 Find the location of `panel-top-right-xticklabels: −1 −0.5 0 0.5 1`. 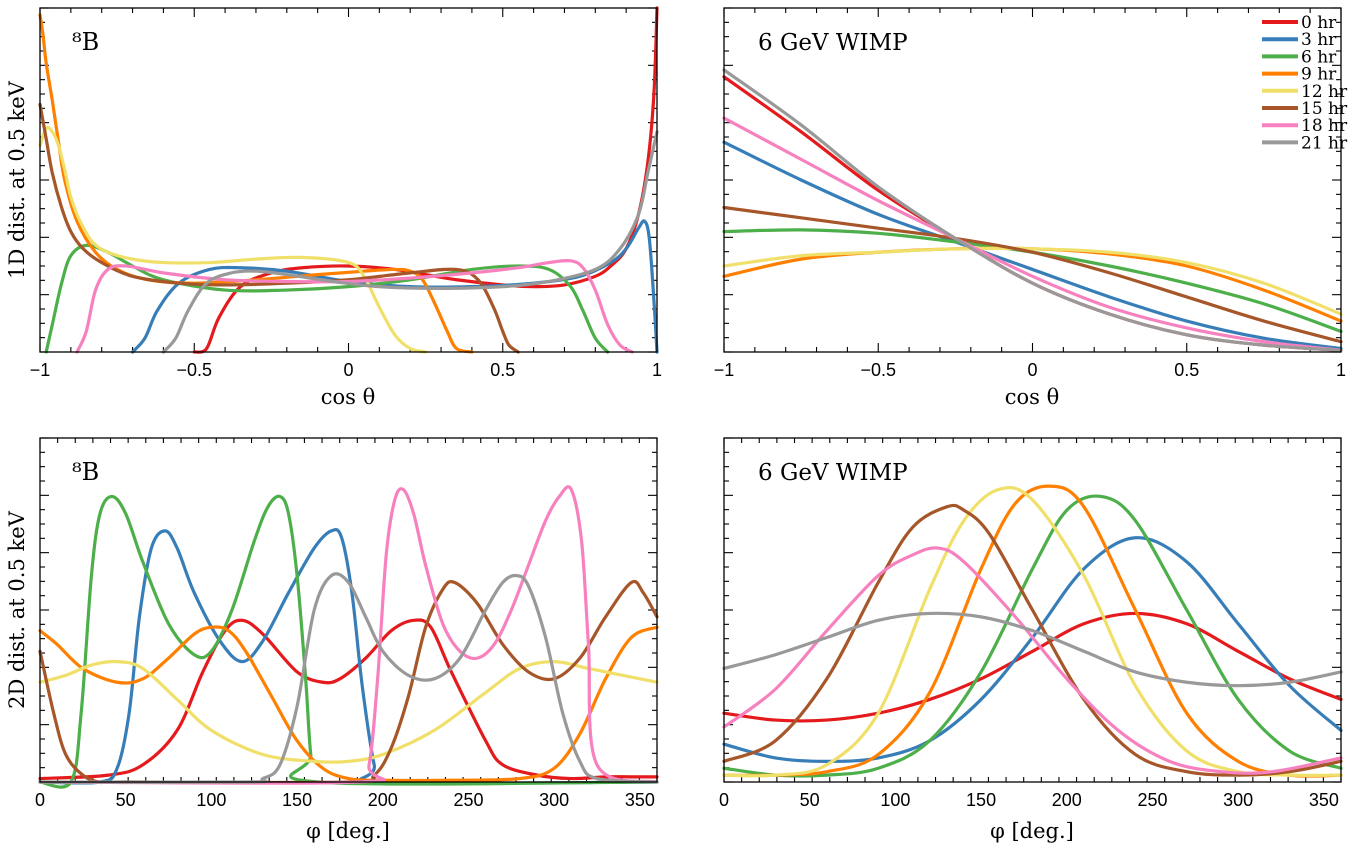

panel-top-right-xticklabels: −1 −0.5 0 0.5 1 is located at coordinates (1030, 370).